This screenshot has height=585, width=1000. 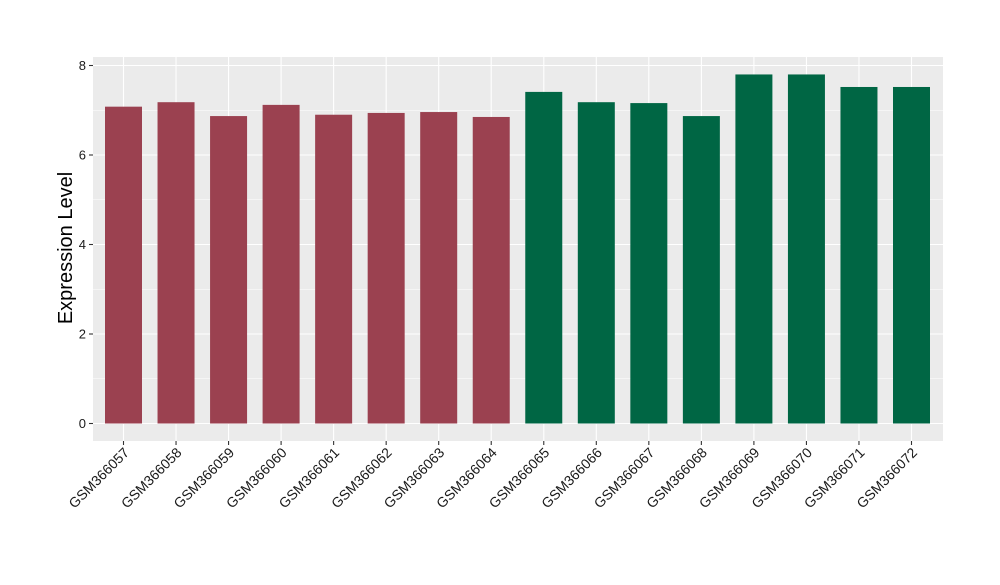 What do you see at coordinates (66, 248) in the screenshot?
I see `y-axis-title: Expression Level` at bounding box center [66, 248].